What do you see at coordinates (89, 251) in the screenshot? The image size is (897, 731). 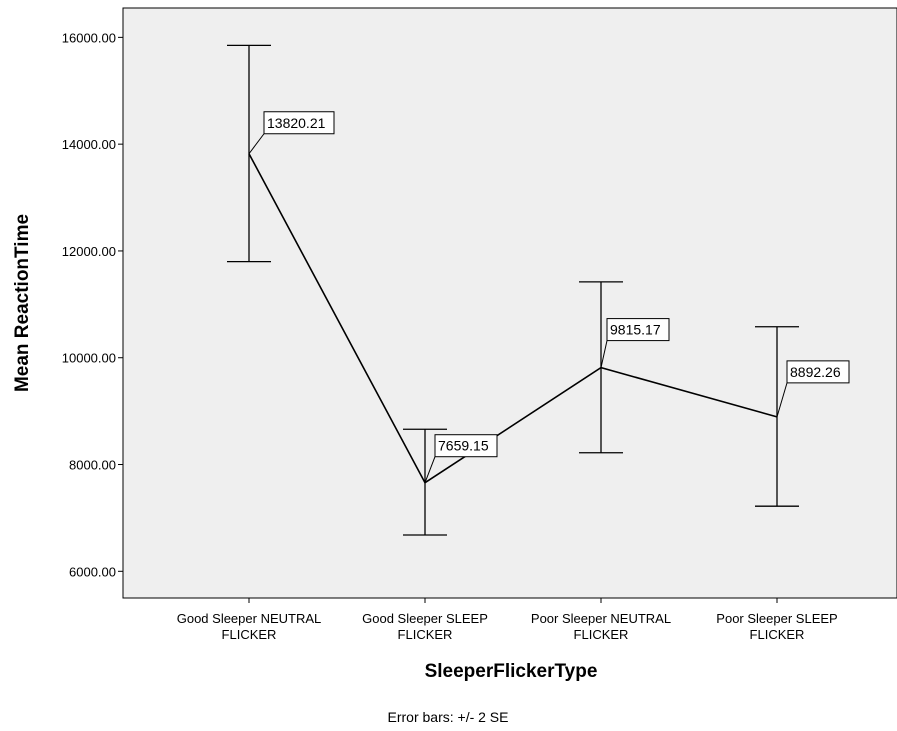 I see `y-tick-label: 12000.00` at bounding box center [89, 251].